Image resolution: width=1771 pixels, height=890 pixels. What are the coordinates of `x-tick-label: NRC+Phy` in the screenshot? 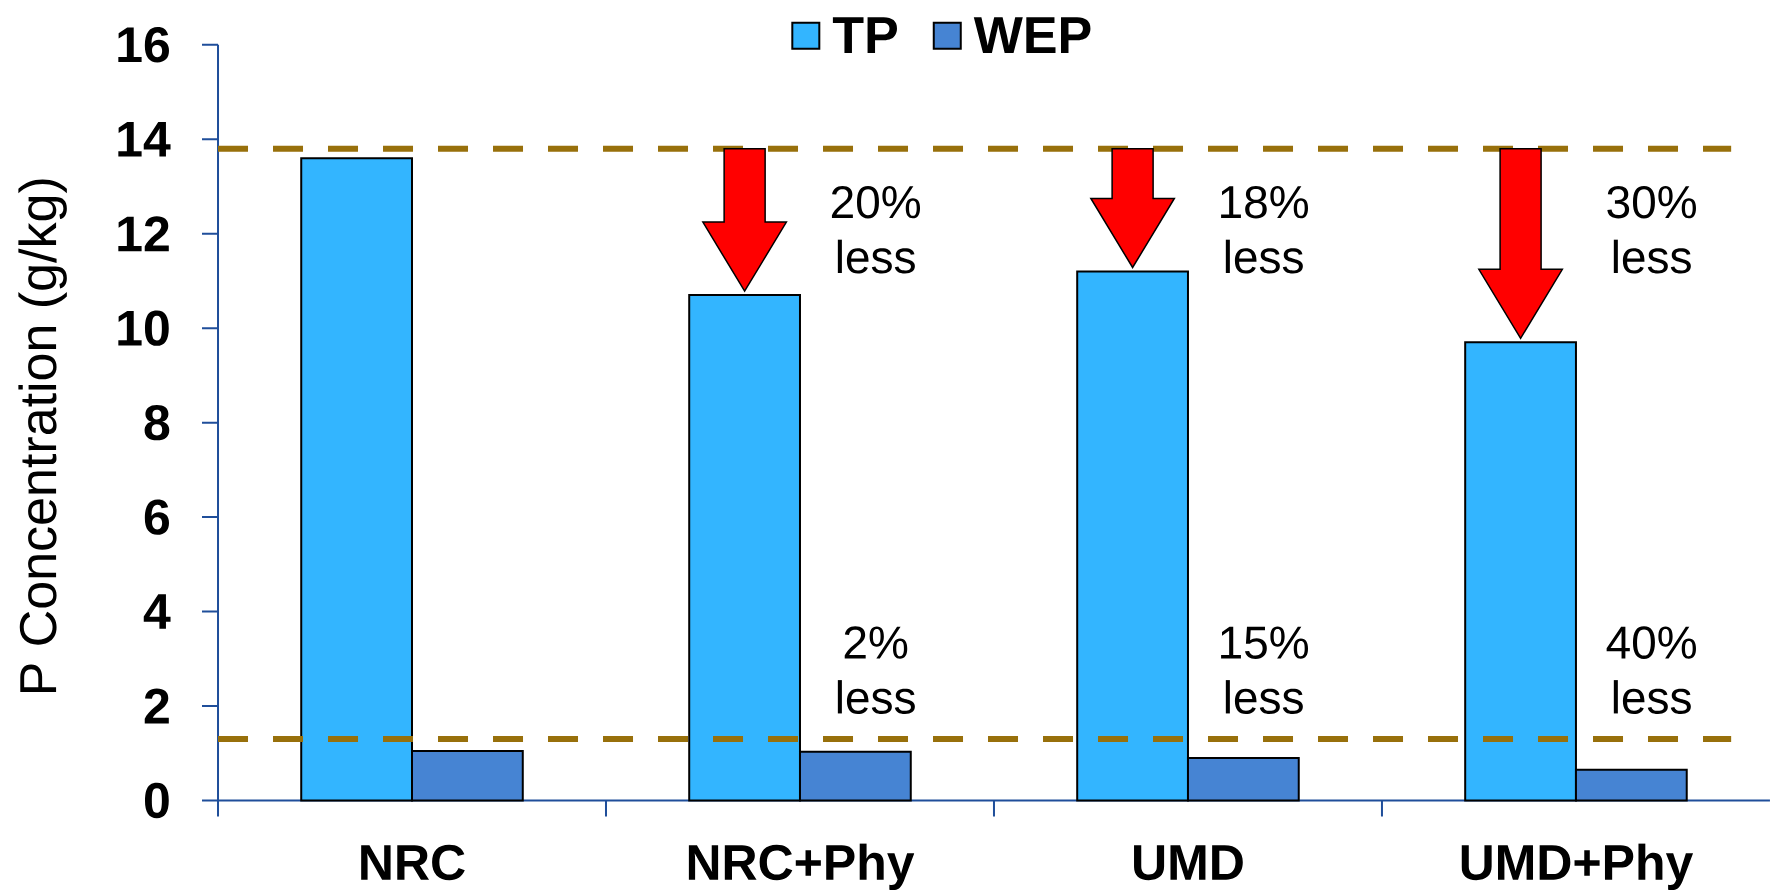 It's located at (801, 866).